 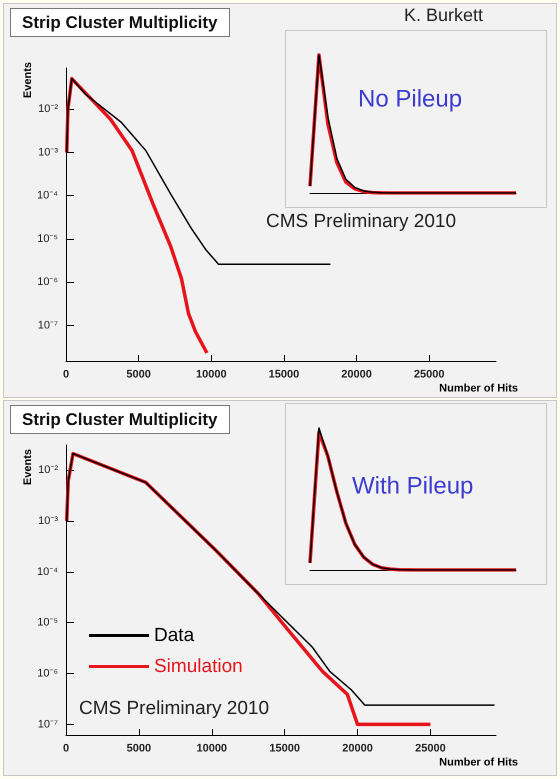 I want to click on annotation: No Pileup, so click(x=410, y=99).